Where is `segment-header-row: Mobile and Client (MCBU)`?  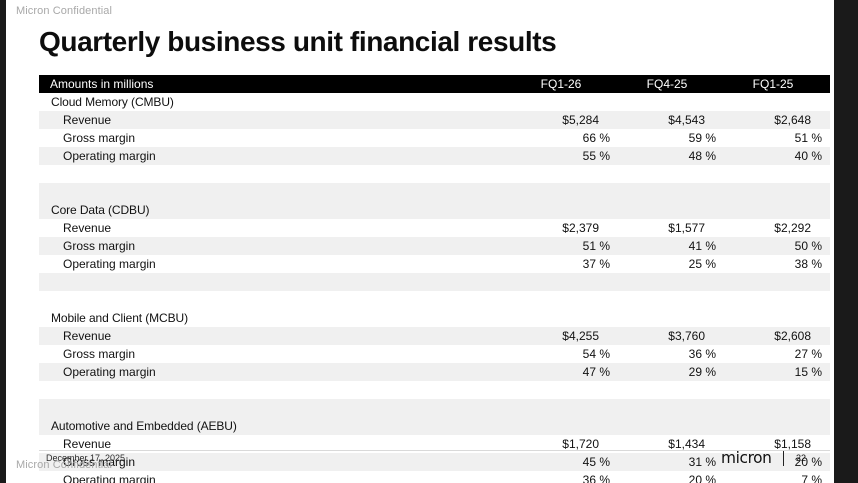 segment-header-row: Mobile and Client (MCBU) is located at coordinates (434, 318).